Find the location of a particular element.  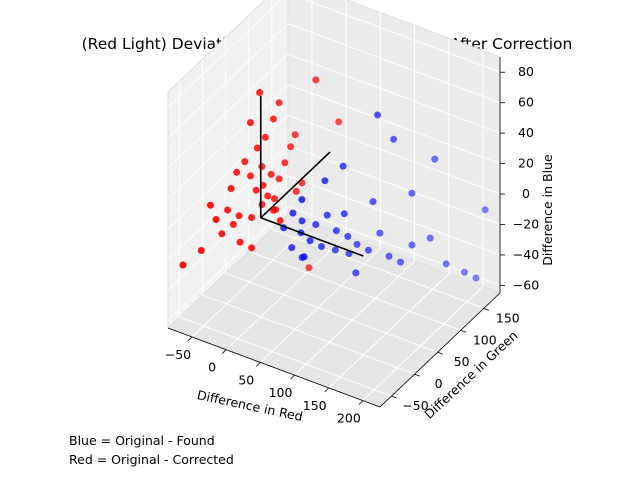

z-axis-label: Difference in Blue is located at coordinates (547, 210).